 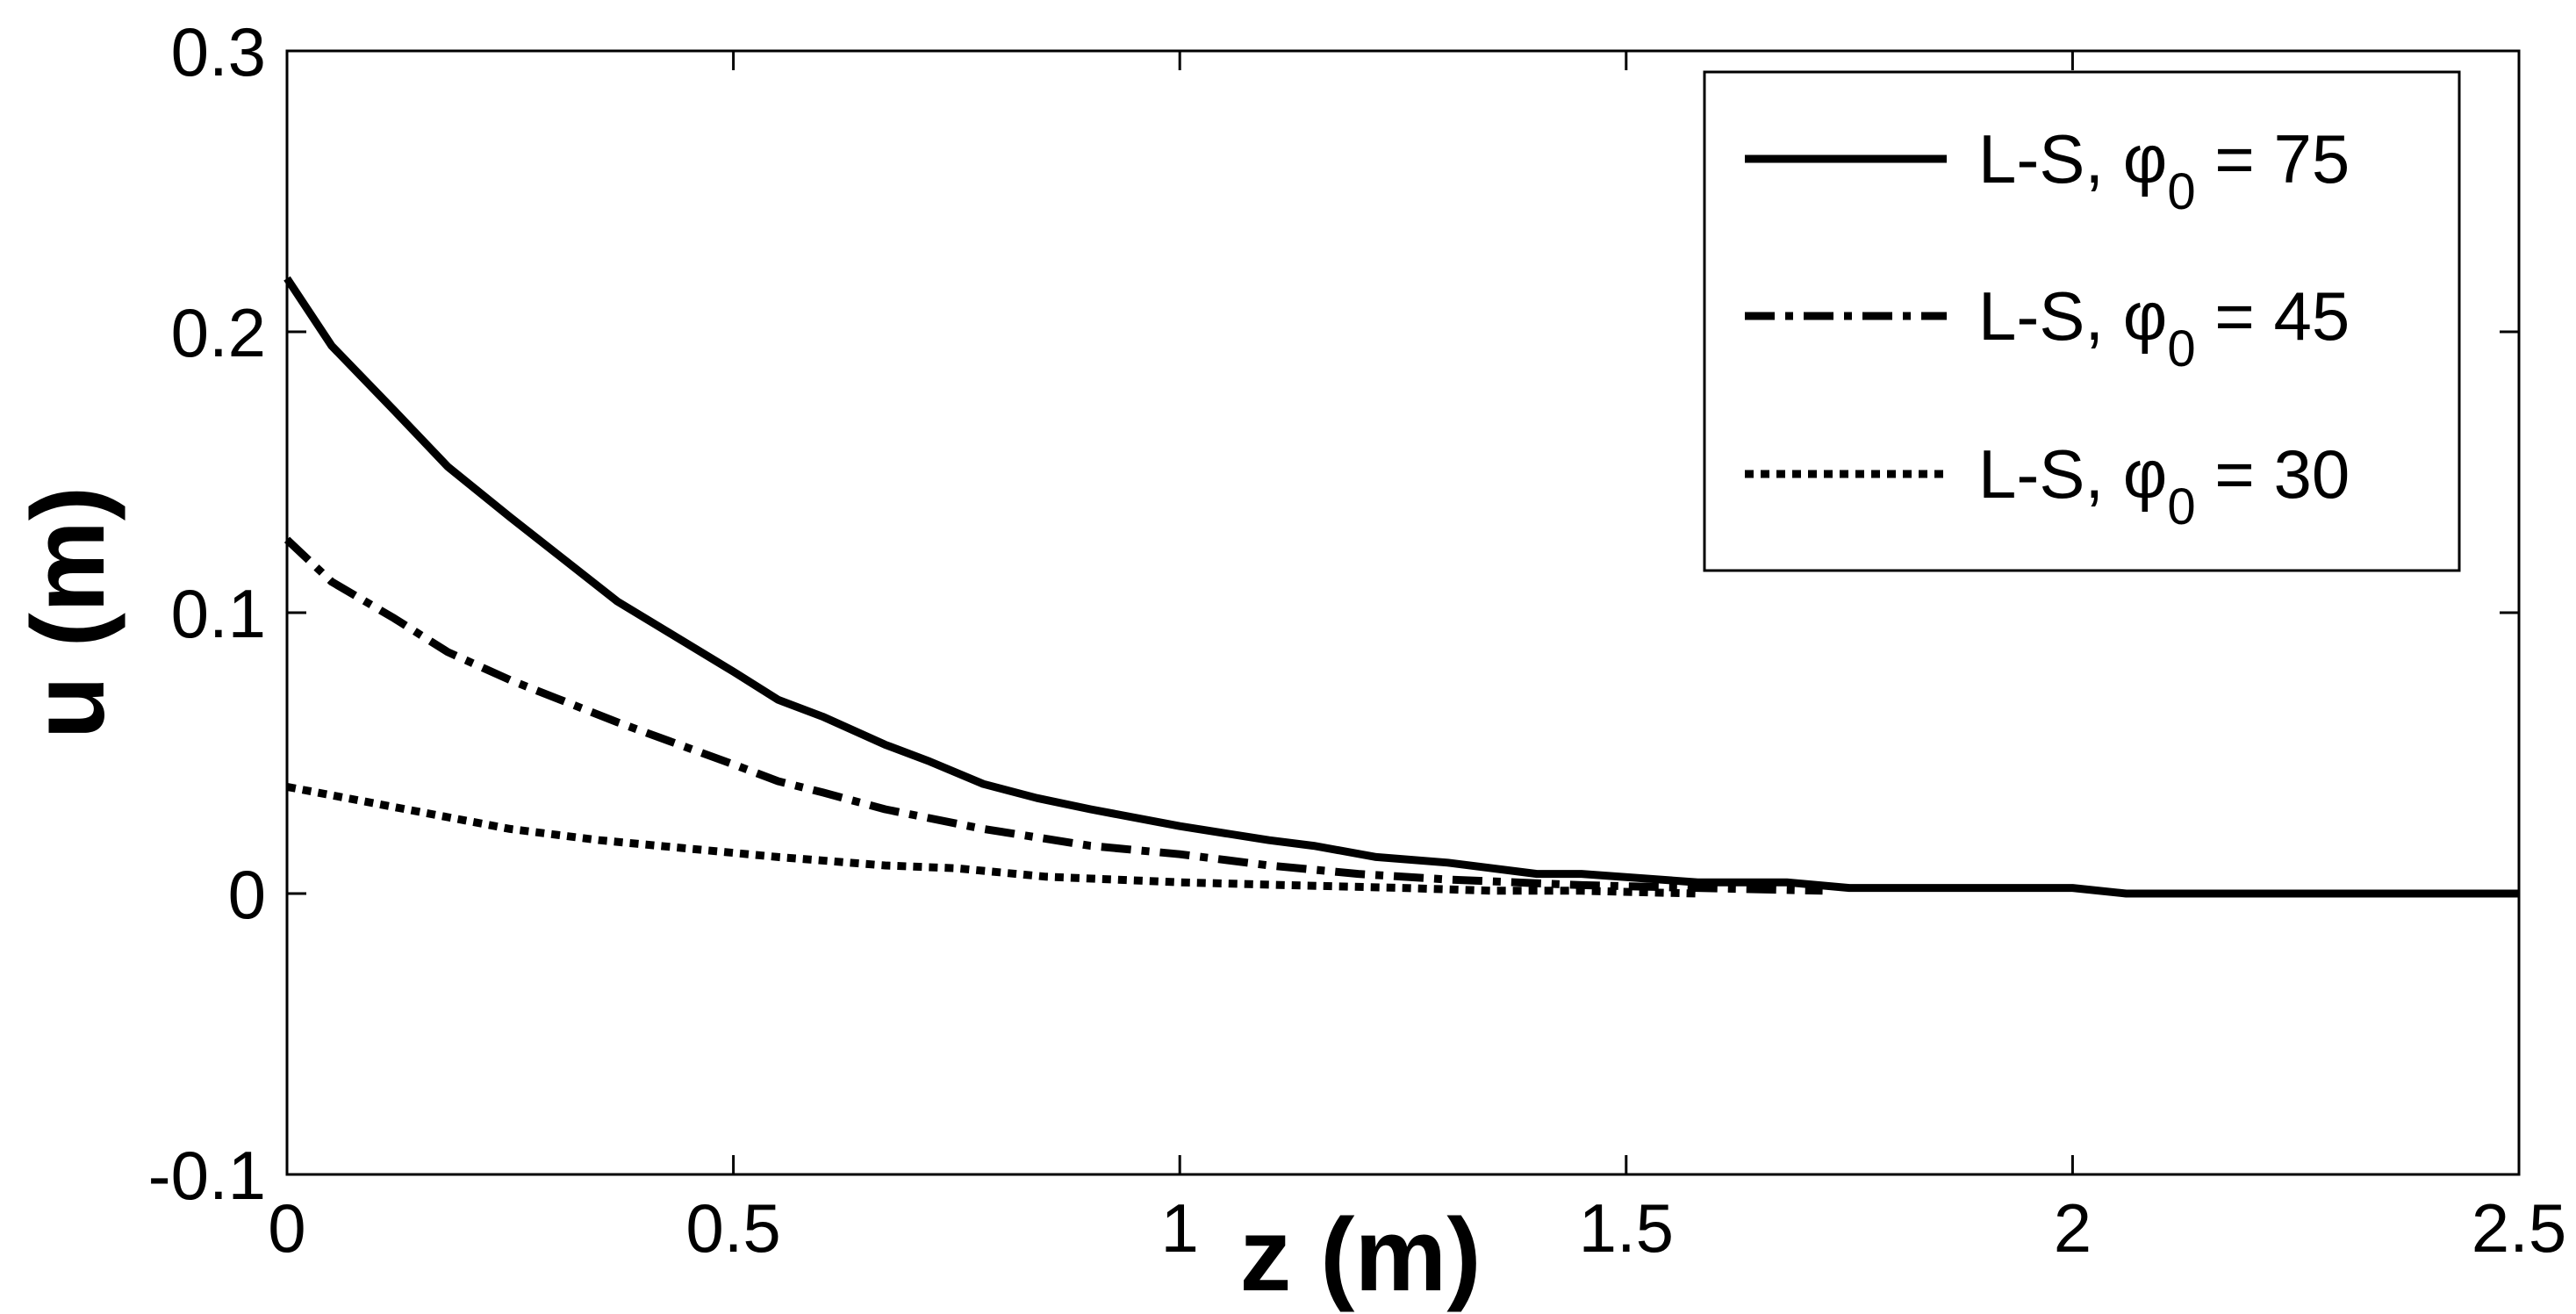 What do you see at coordinates (286, 1228) in the screenshot?
I see `x-tick-label: 0` at bounding box center [286, 1228].